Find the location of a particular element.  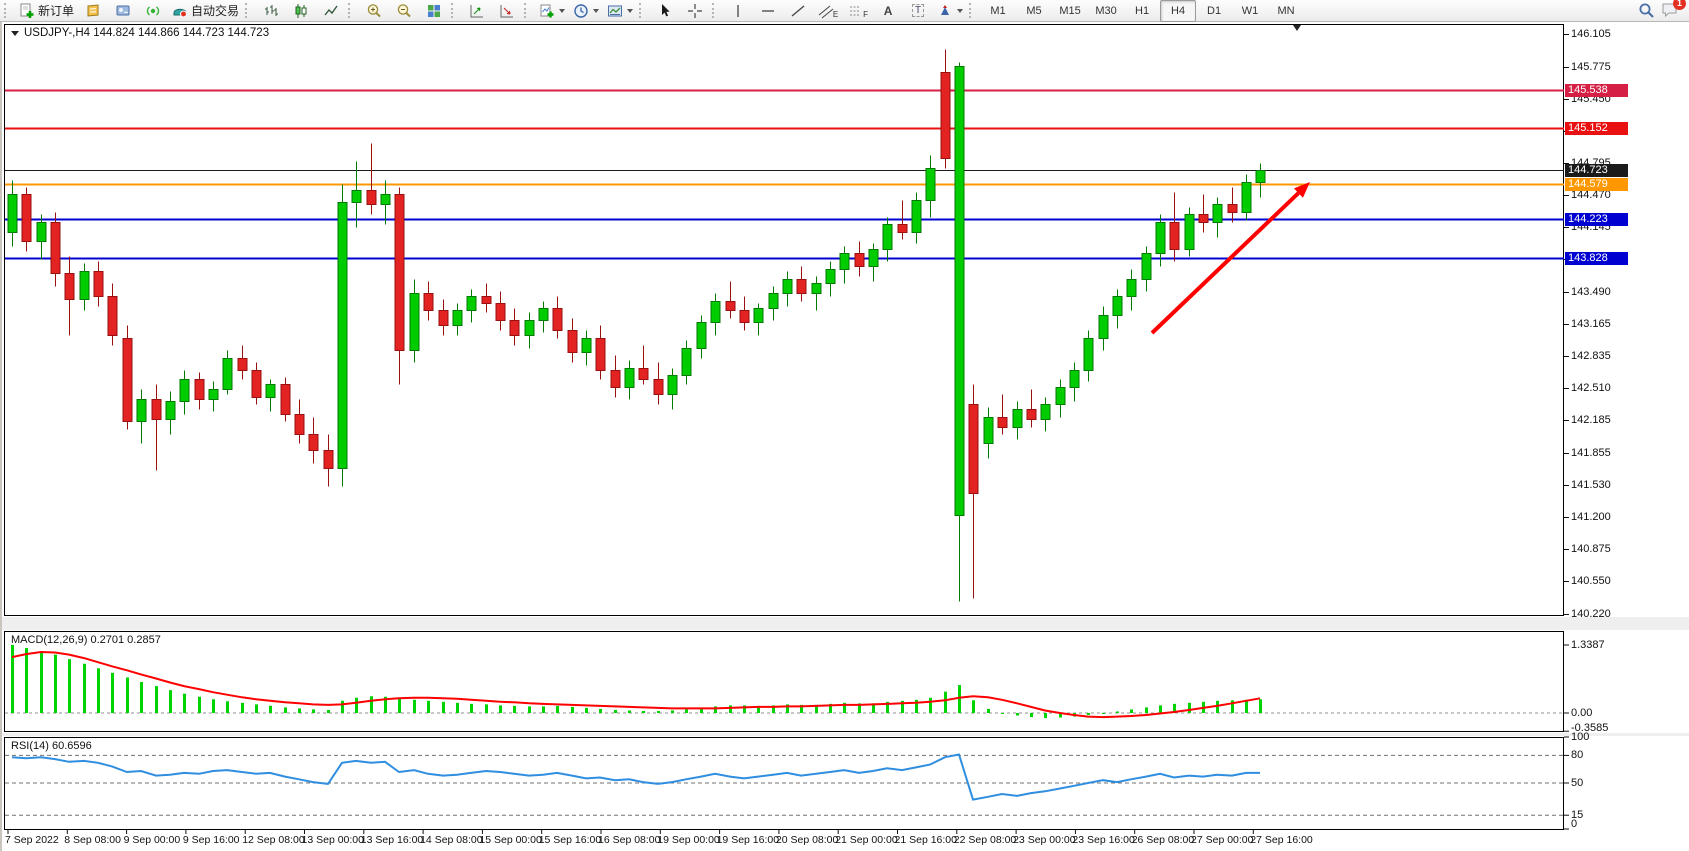

line-chart-mode-button is located at coordinates (331, 11).